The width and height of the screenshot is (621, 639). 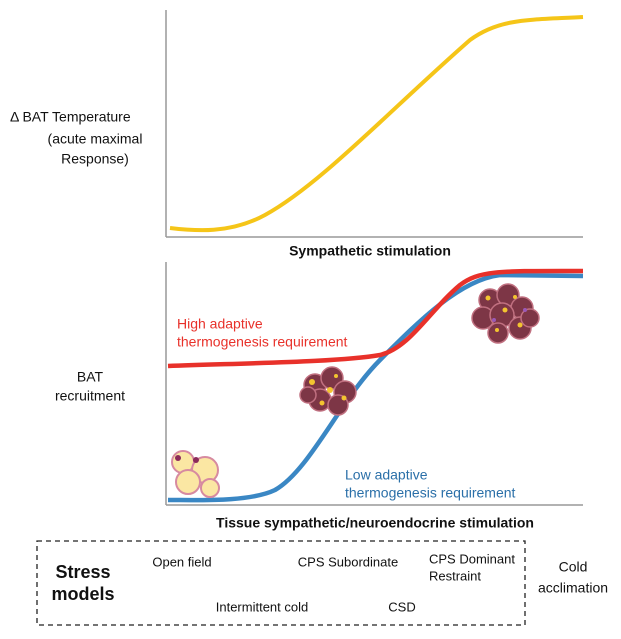 What do you see at coordinates (348, 561) in the screenshot?
I see `stress-item: CPS Subordinate` at bounding box center [348, 561].